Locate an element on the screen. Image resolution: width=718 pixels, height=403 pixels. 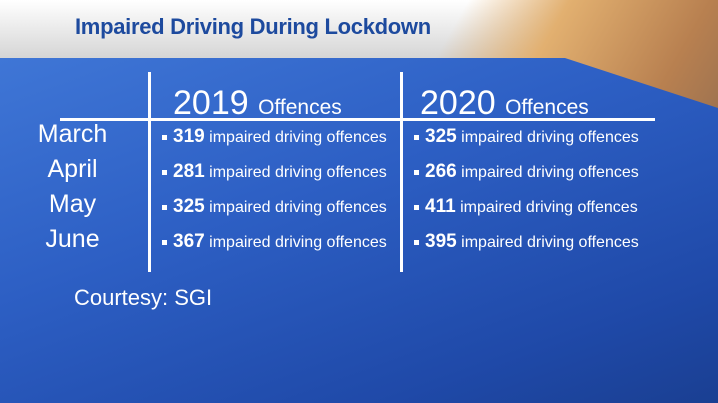
cell-2019: 319 impaired driving offences is located at coordinates (274, 137).